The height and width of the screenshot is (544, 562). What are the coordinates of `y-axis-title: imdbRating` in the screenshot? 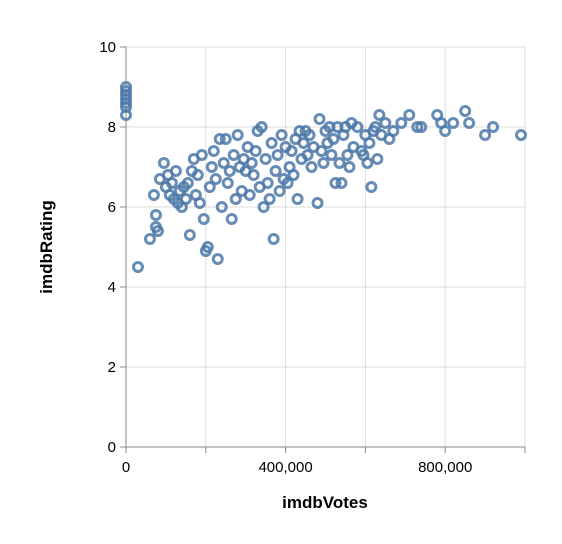 It's located at (46, 247).